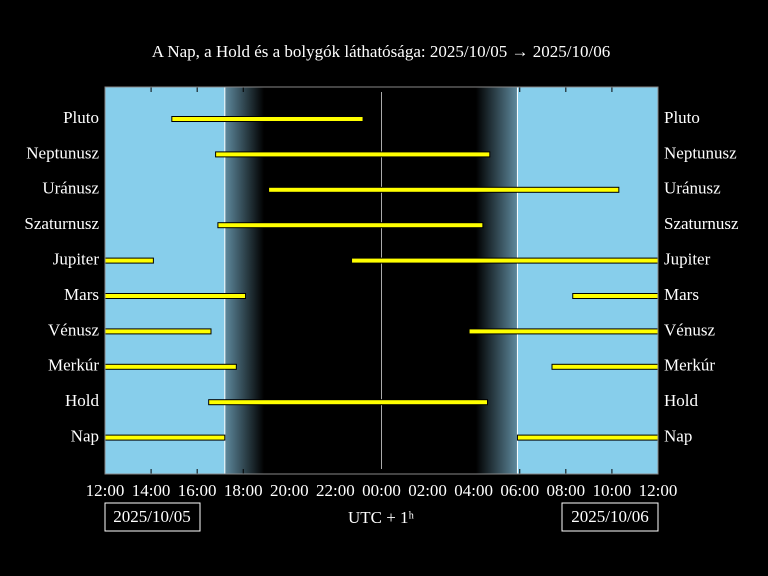 Image resolution: width=768 pixels, height=576 pixels. I want to click on x-tick-label: 20:00, so click(289, 490).